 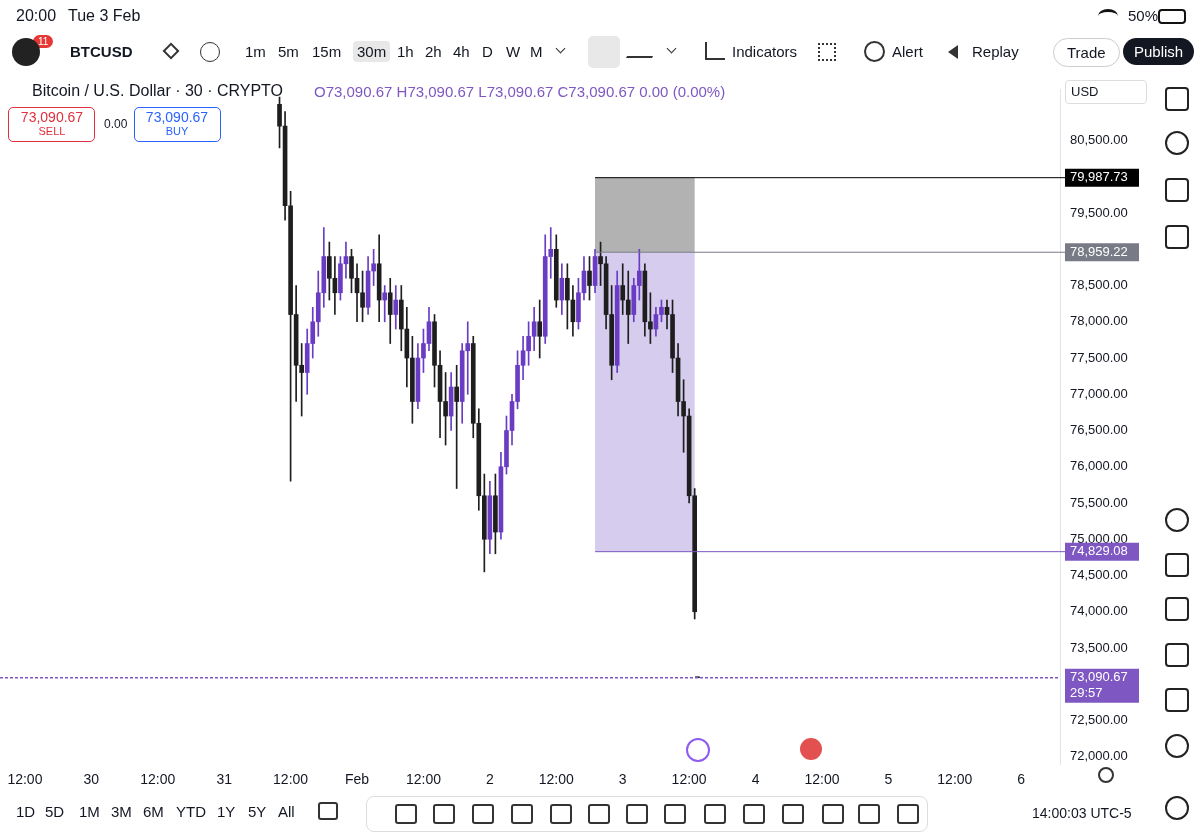 What do you see at coordinates (1082, 813) in the screenshot?
I see `text: 14:00:03 UTC-5` at bounding box center [1082, 813].